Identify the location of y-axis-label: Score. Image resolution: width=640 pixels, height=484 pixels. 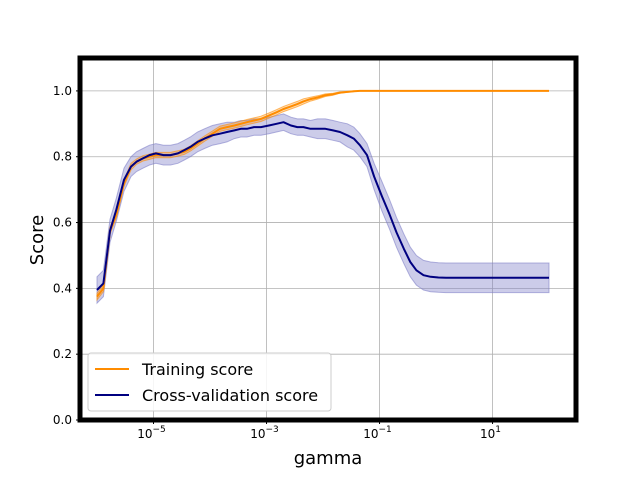
(37, 240).